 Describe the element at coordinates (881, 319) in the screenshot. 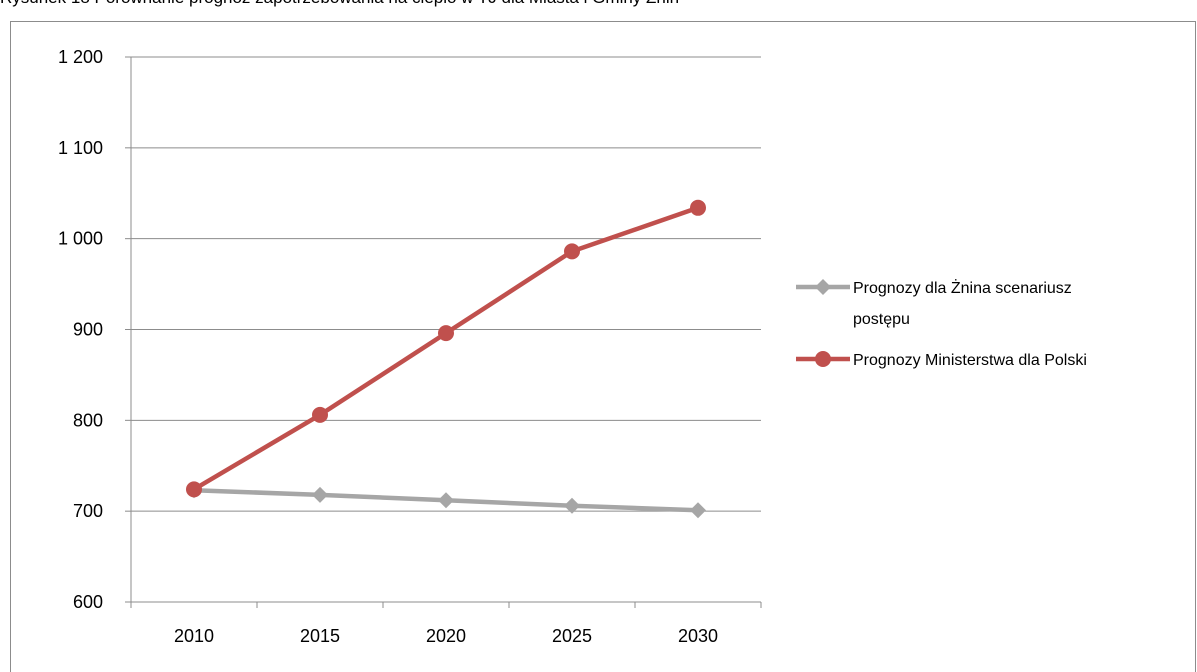

I see `legend-label: postępu` at that location.